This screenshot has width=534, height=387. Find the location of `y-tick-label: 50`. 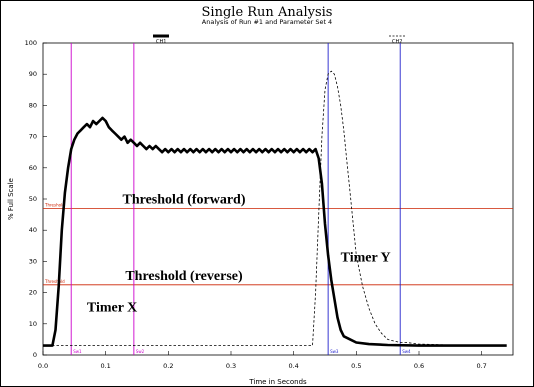

y-tick-label: 50 is located at coordinates (33, 199).